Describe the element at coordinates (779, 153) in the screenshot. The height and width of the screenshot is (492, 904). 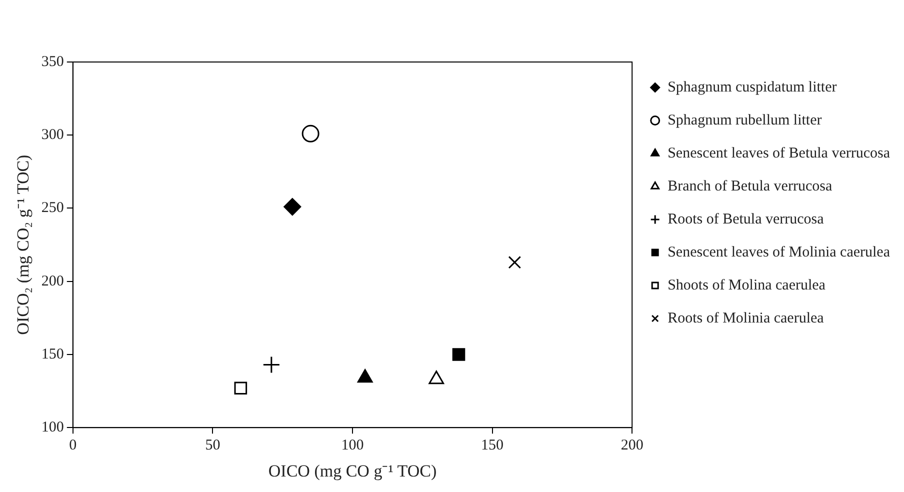
I see `legend-label: Senescent leaves of Betula verrucosa` at that location.